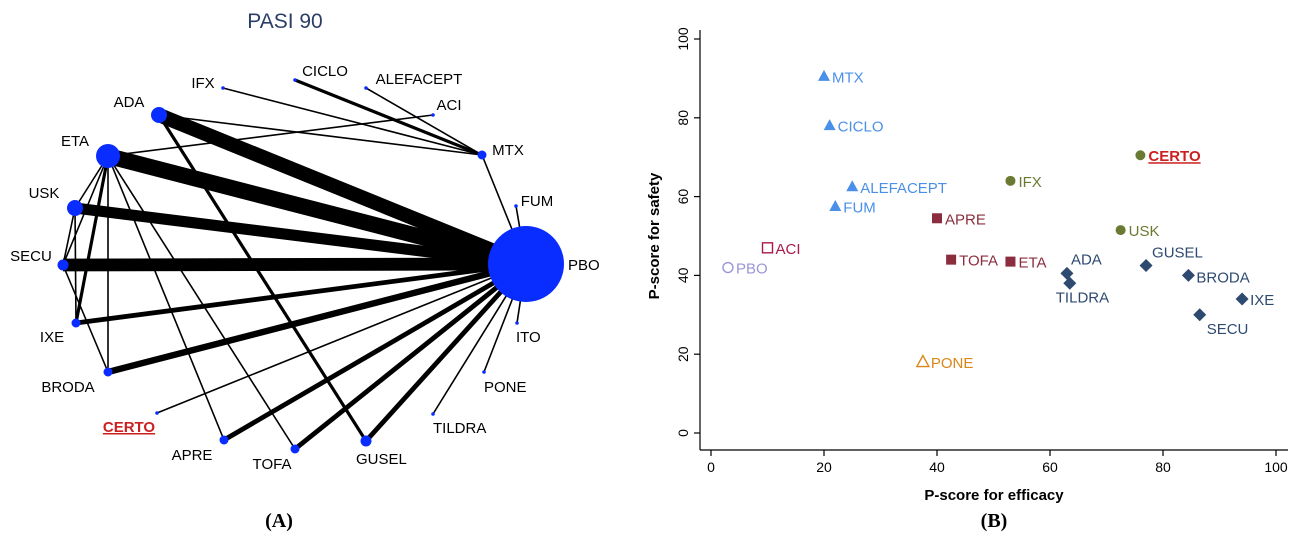 This screenshot has height=537, width=1302. What do you see at coordinates (859, 207) in the screenshot?
I see `point-label-fum: FUM` at bounding box center [859, 207].